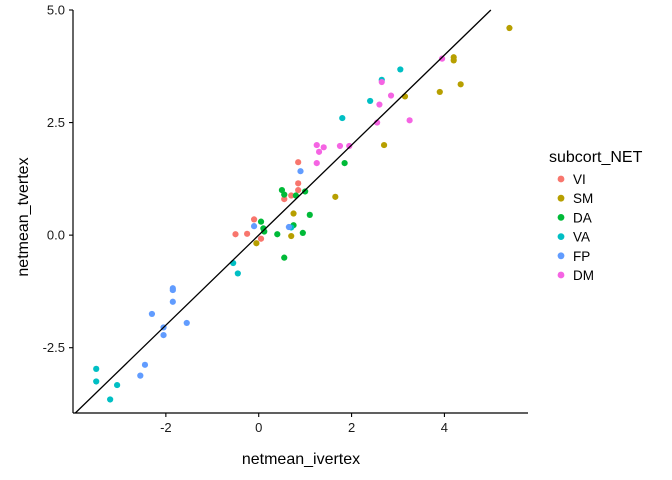 The height and width of the screenshot is (480, 672). What do you see at coordinates (56, 10) in the screenshot?
I see `y-tick-label: 5.0` at bounding box center [56, 10].